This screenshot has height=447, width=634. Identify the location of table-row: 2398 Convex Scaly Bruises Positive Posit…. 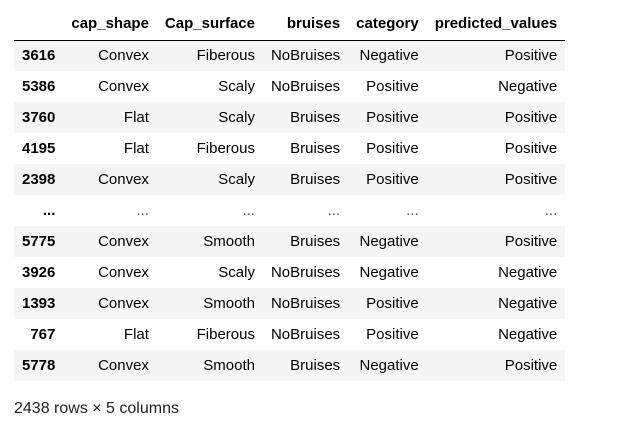
(290, 179).